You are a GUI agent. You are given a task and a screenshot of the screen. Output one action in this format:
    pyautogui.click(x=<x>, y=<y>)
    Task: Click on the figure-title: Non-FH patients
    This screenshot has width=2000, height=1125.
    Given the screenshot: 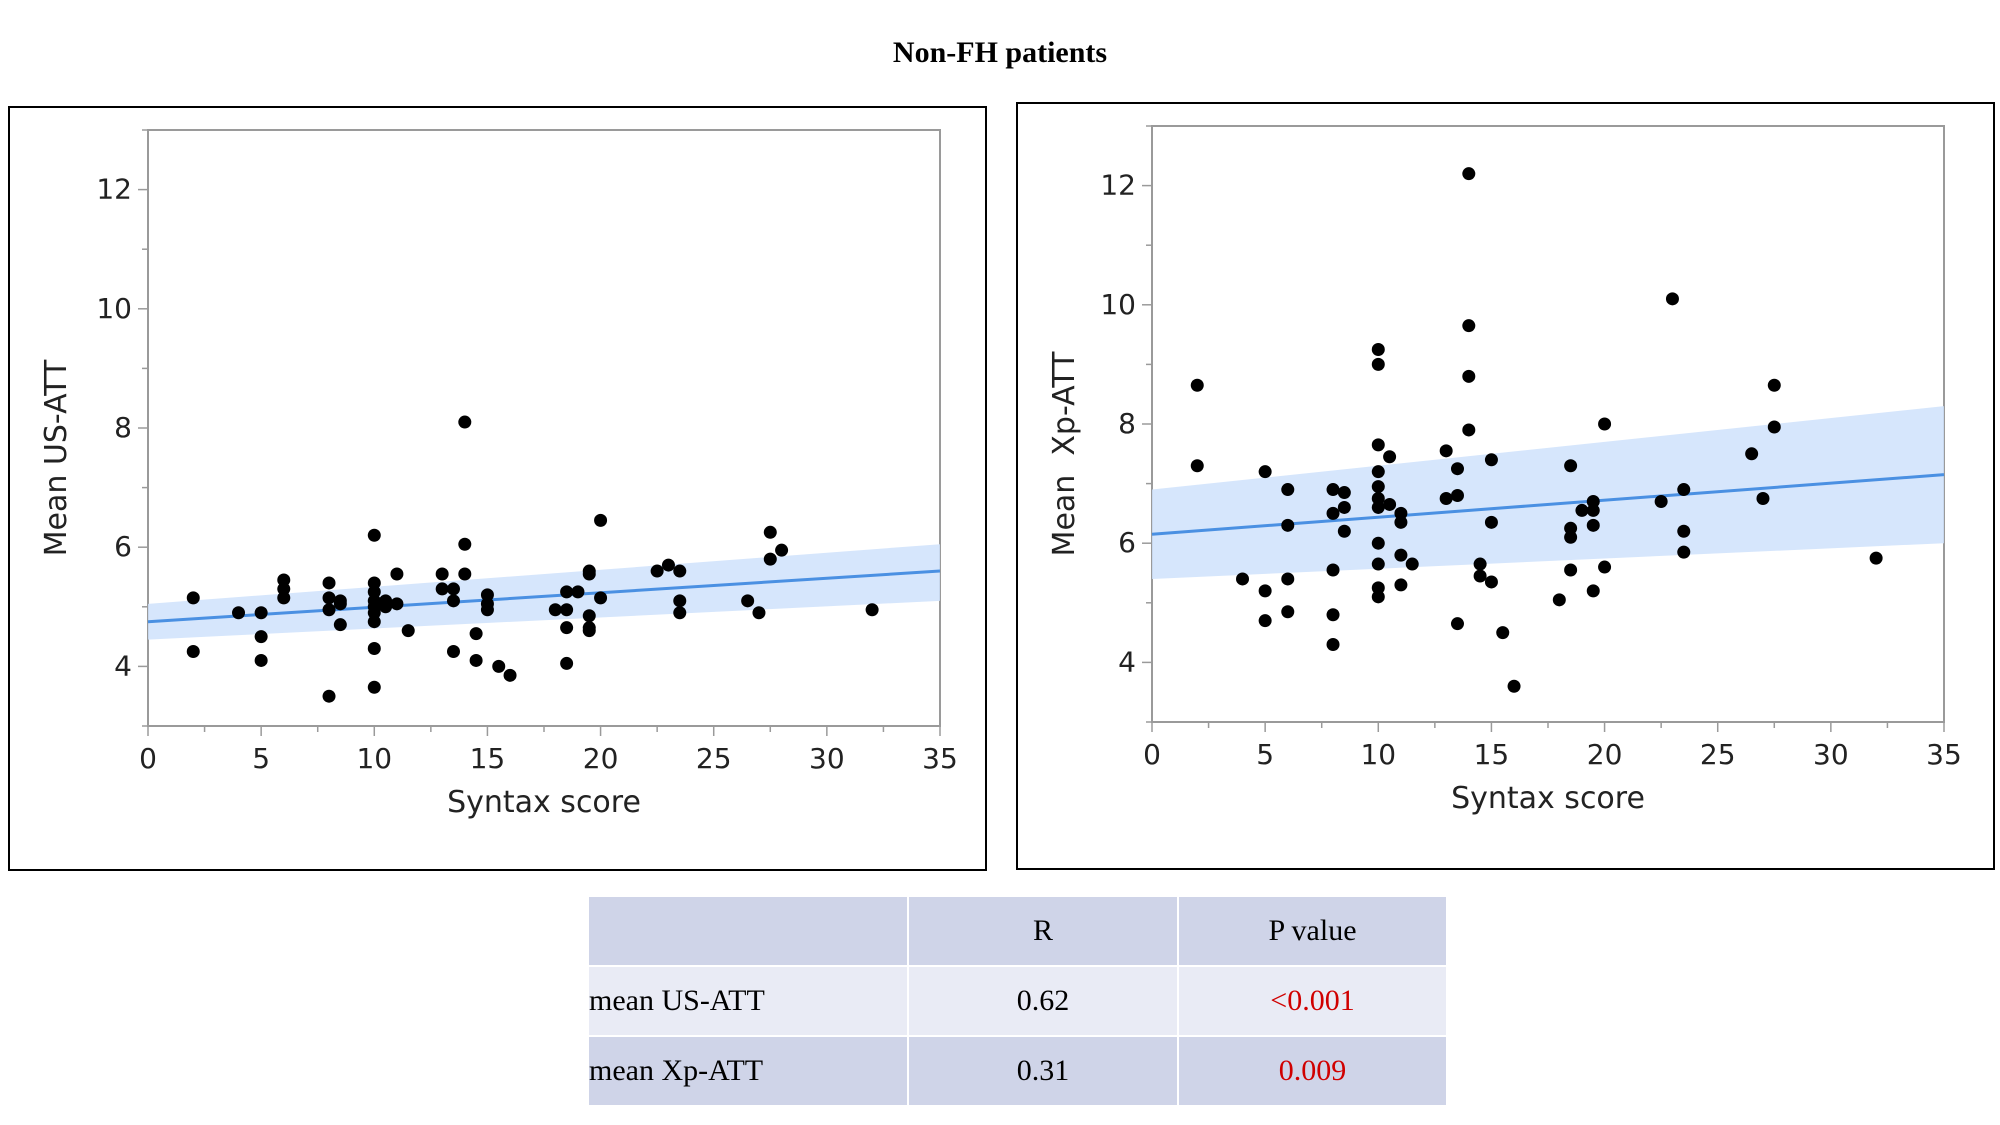 What is the action you would take?
    pyautogui.click(x=1000, y=52)
    